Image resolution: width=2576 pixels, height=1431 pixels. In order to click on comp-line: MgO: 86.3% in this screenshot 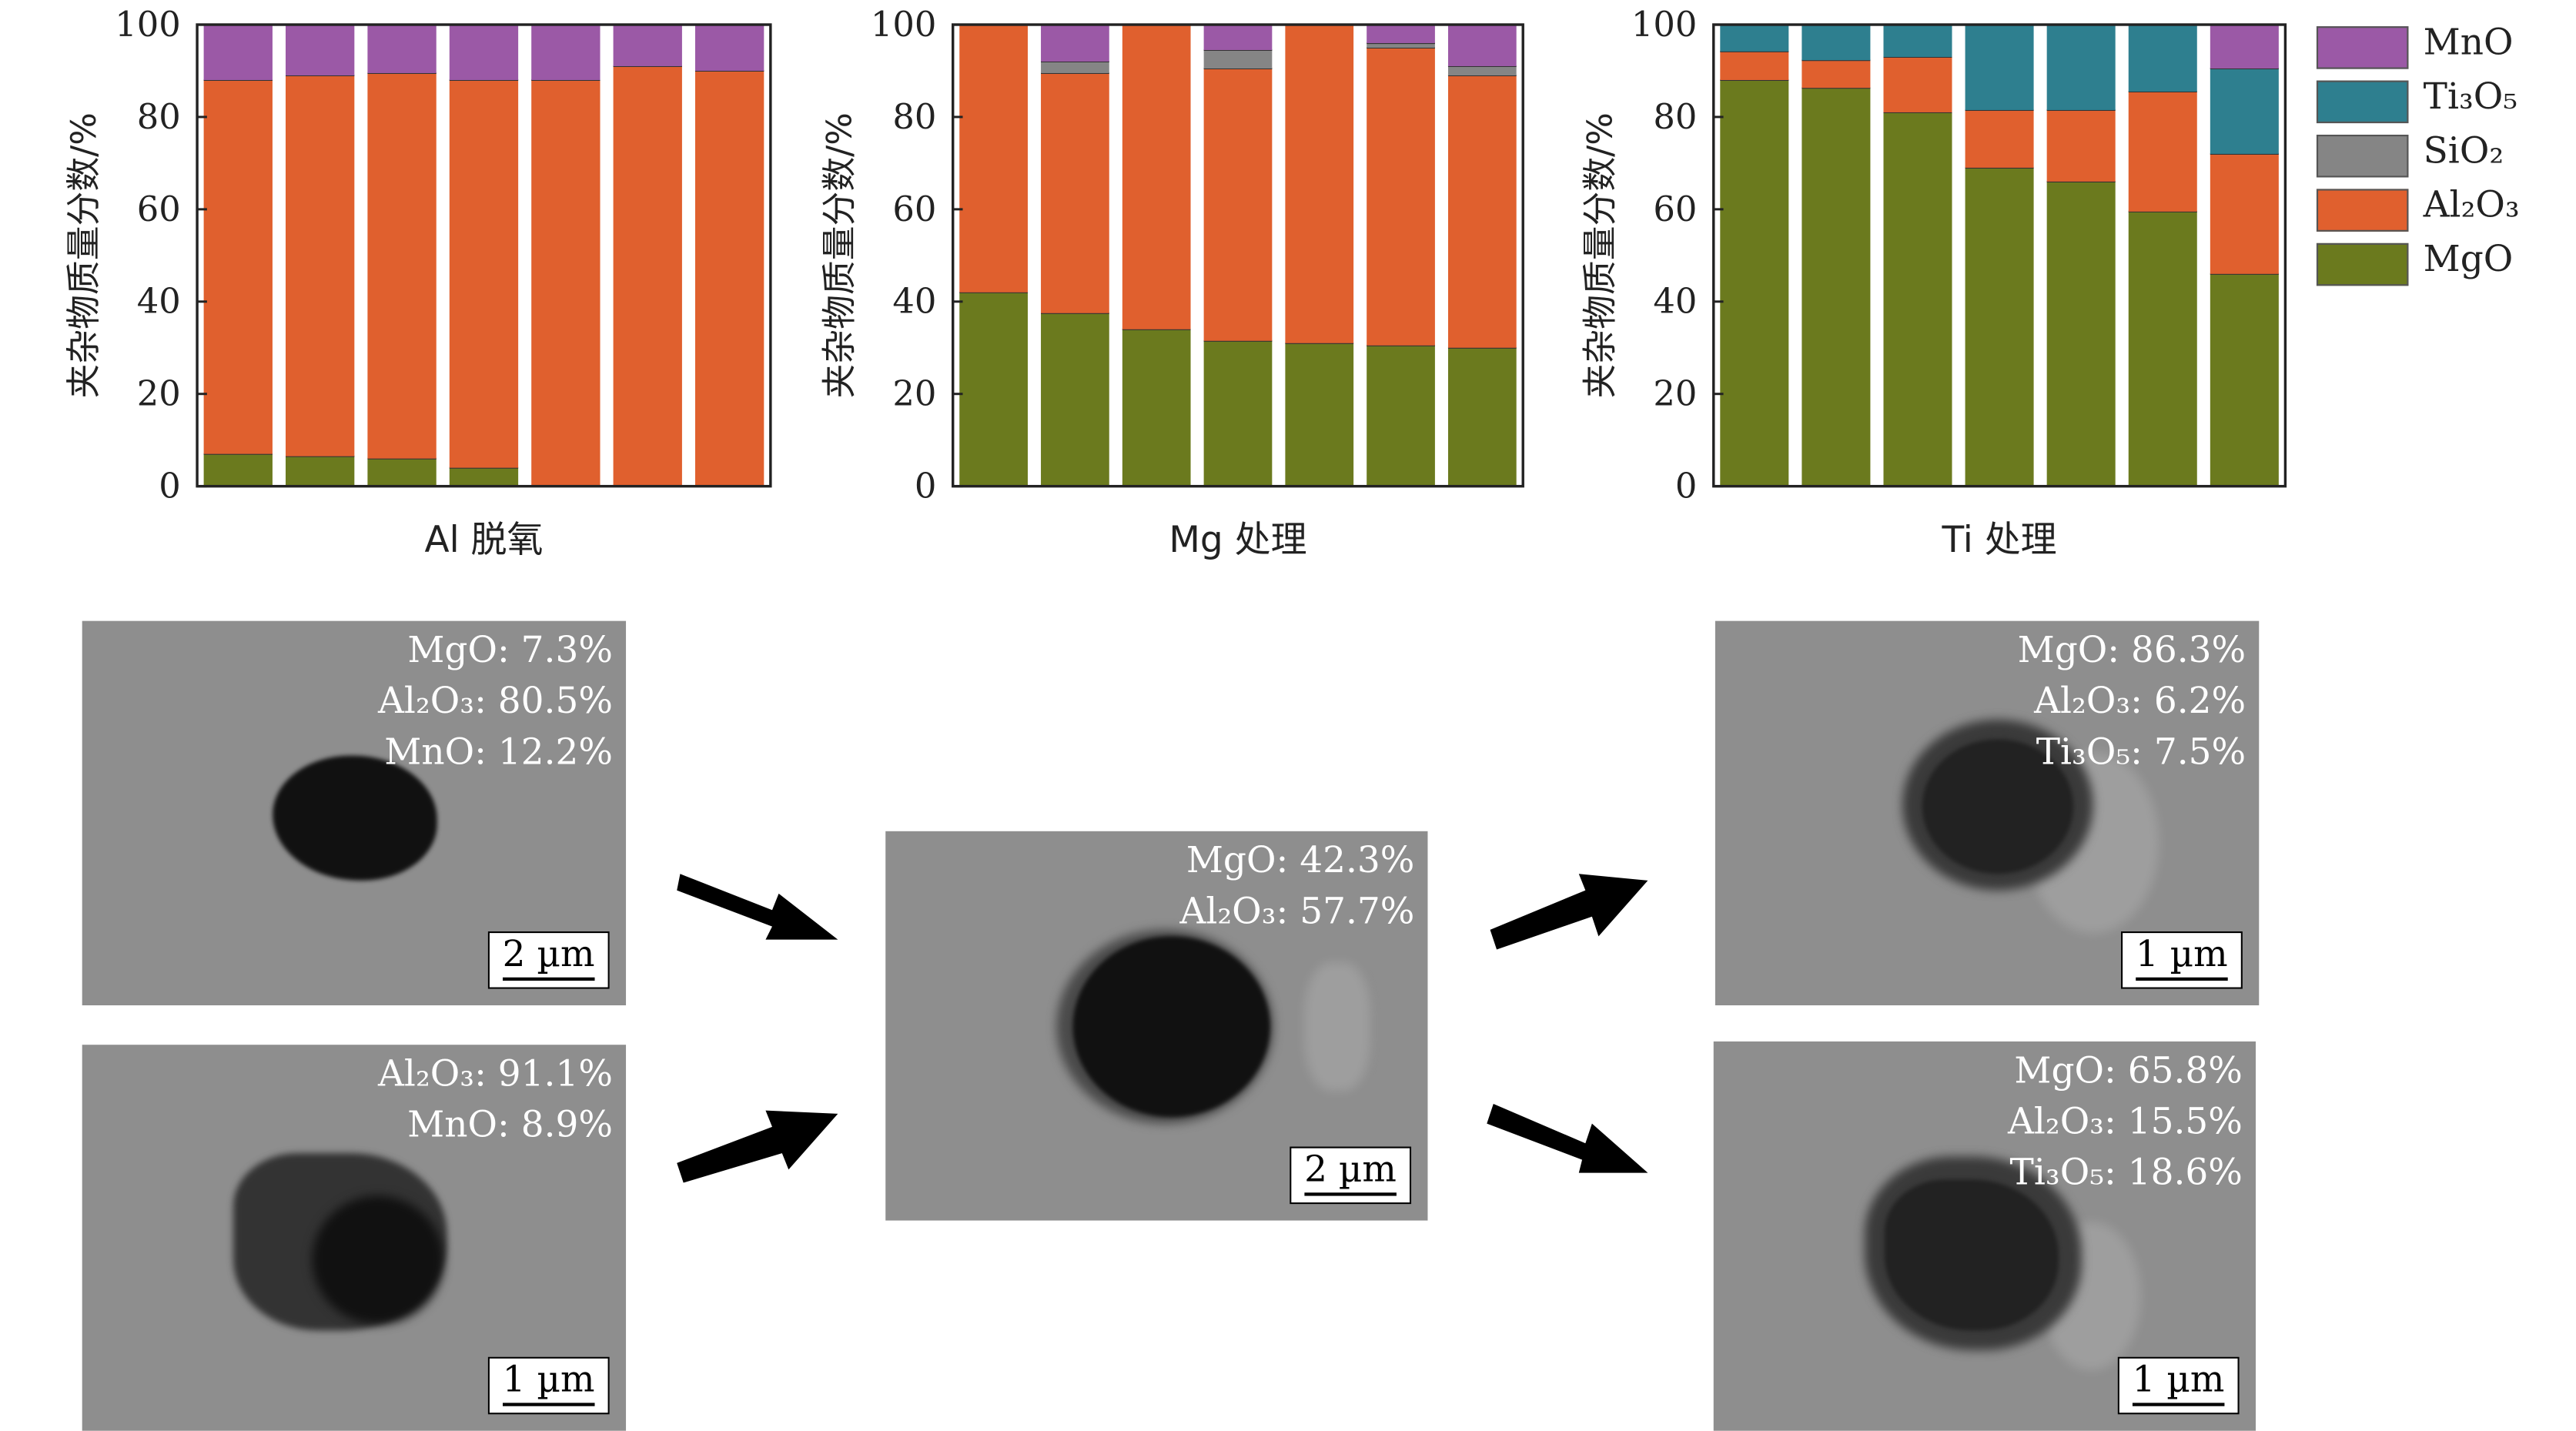, I will do `click(2132, 651)`.